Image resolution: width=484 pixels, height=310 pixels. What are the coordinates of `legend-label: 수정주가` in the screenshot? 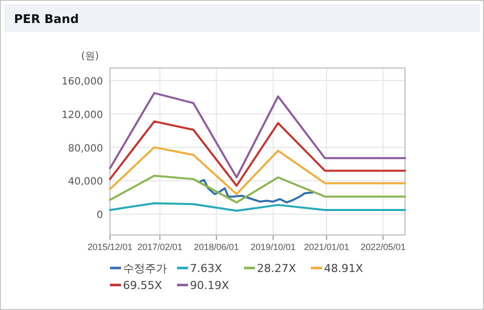 It's located at (145, 268).